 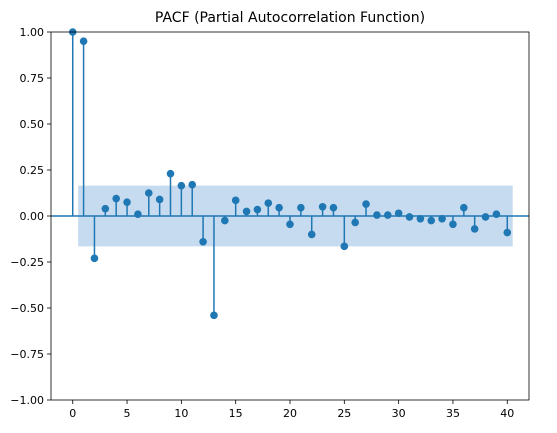 What do you see at coordinates (32, 216) in the screenshot?
I see `y-tick-label: 0.00` at bounding box center [32, 216].